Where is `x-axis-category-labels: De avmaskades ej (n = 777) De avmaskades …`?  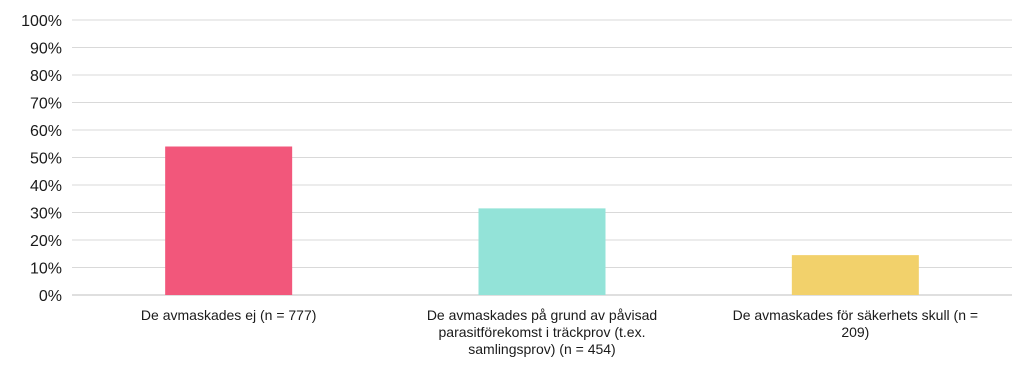
x-axis-category-labels: De avmaskades ej (n = 777) De avmaskades … is located at coordinates (559, 332).